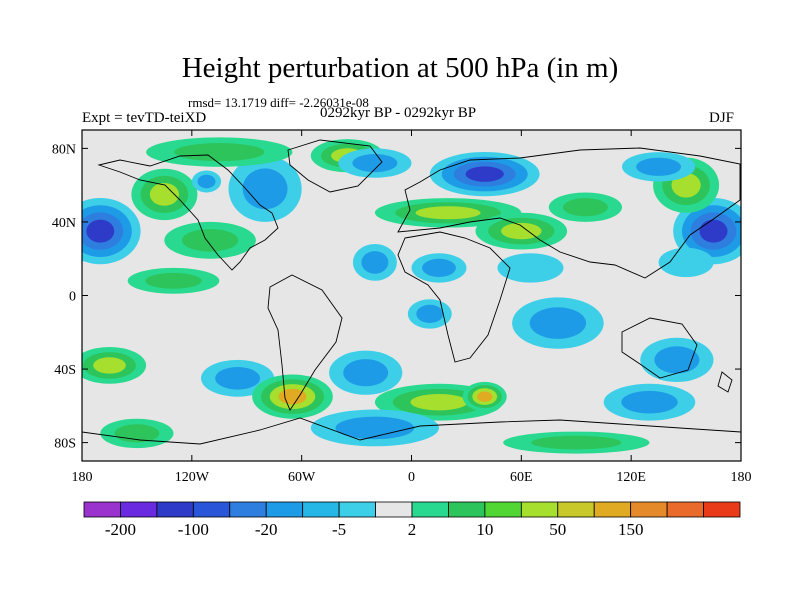 The width and height of the screenshot is (800, 600). Describe the element at coordinates (412, 529) in the screenshot. I see `colorbar-label-4: 2` at that location.